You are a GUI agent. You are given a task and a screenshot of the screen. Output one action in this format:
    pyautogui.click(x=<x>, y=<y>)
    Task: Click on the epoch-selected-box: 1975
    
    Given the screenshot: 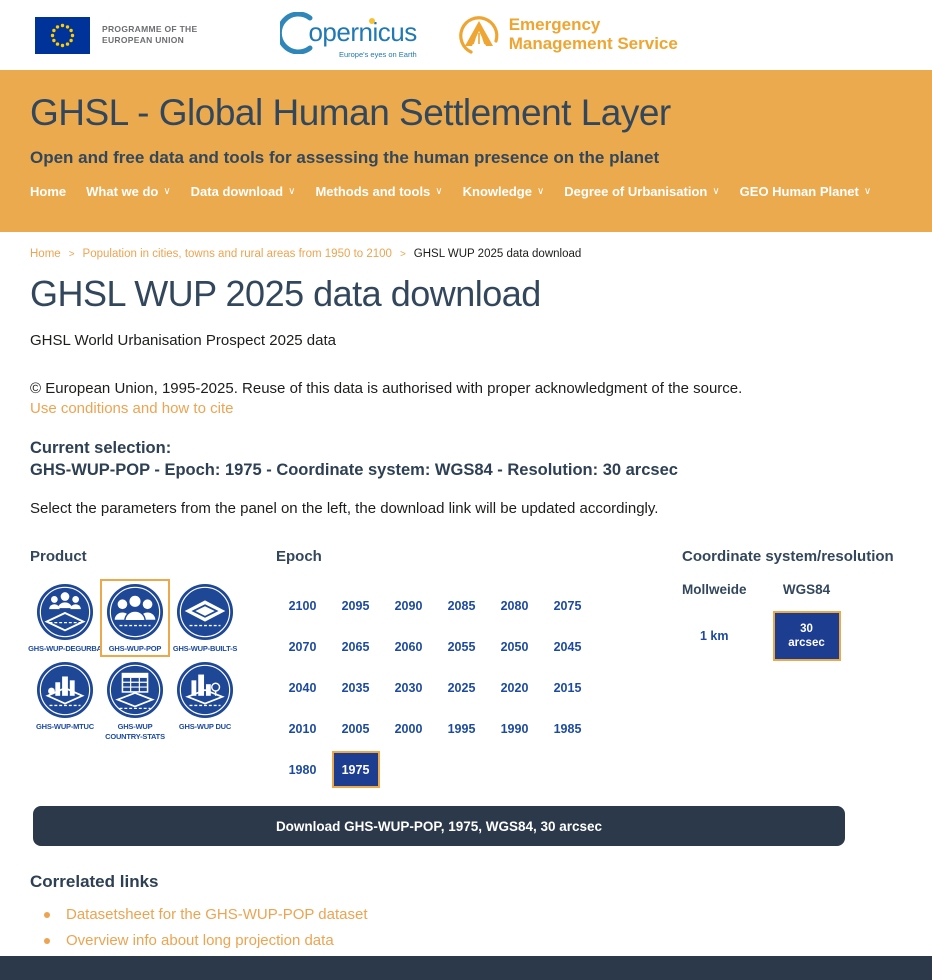 What is the action you would take?
    pyautogui.click(x=355, y=769)
    